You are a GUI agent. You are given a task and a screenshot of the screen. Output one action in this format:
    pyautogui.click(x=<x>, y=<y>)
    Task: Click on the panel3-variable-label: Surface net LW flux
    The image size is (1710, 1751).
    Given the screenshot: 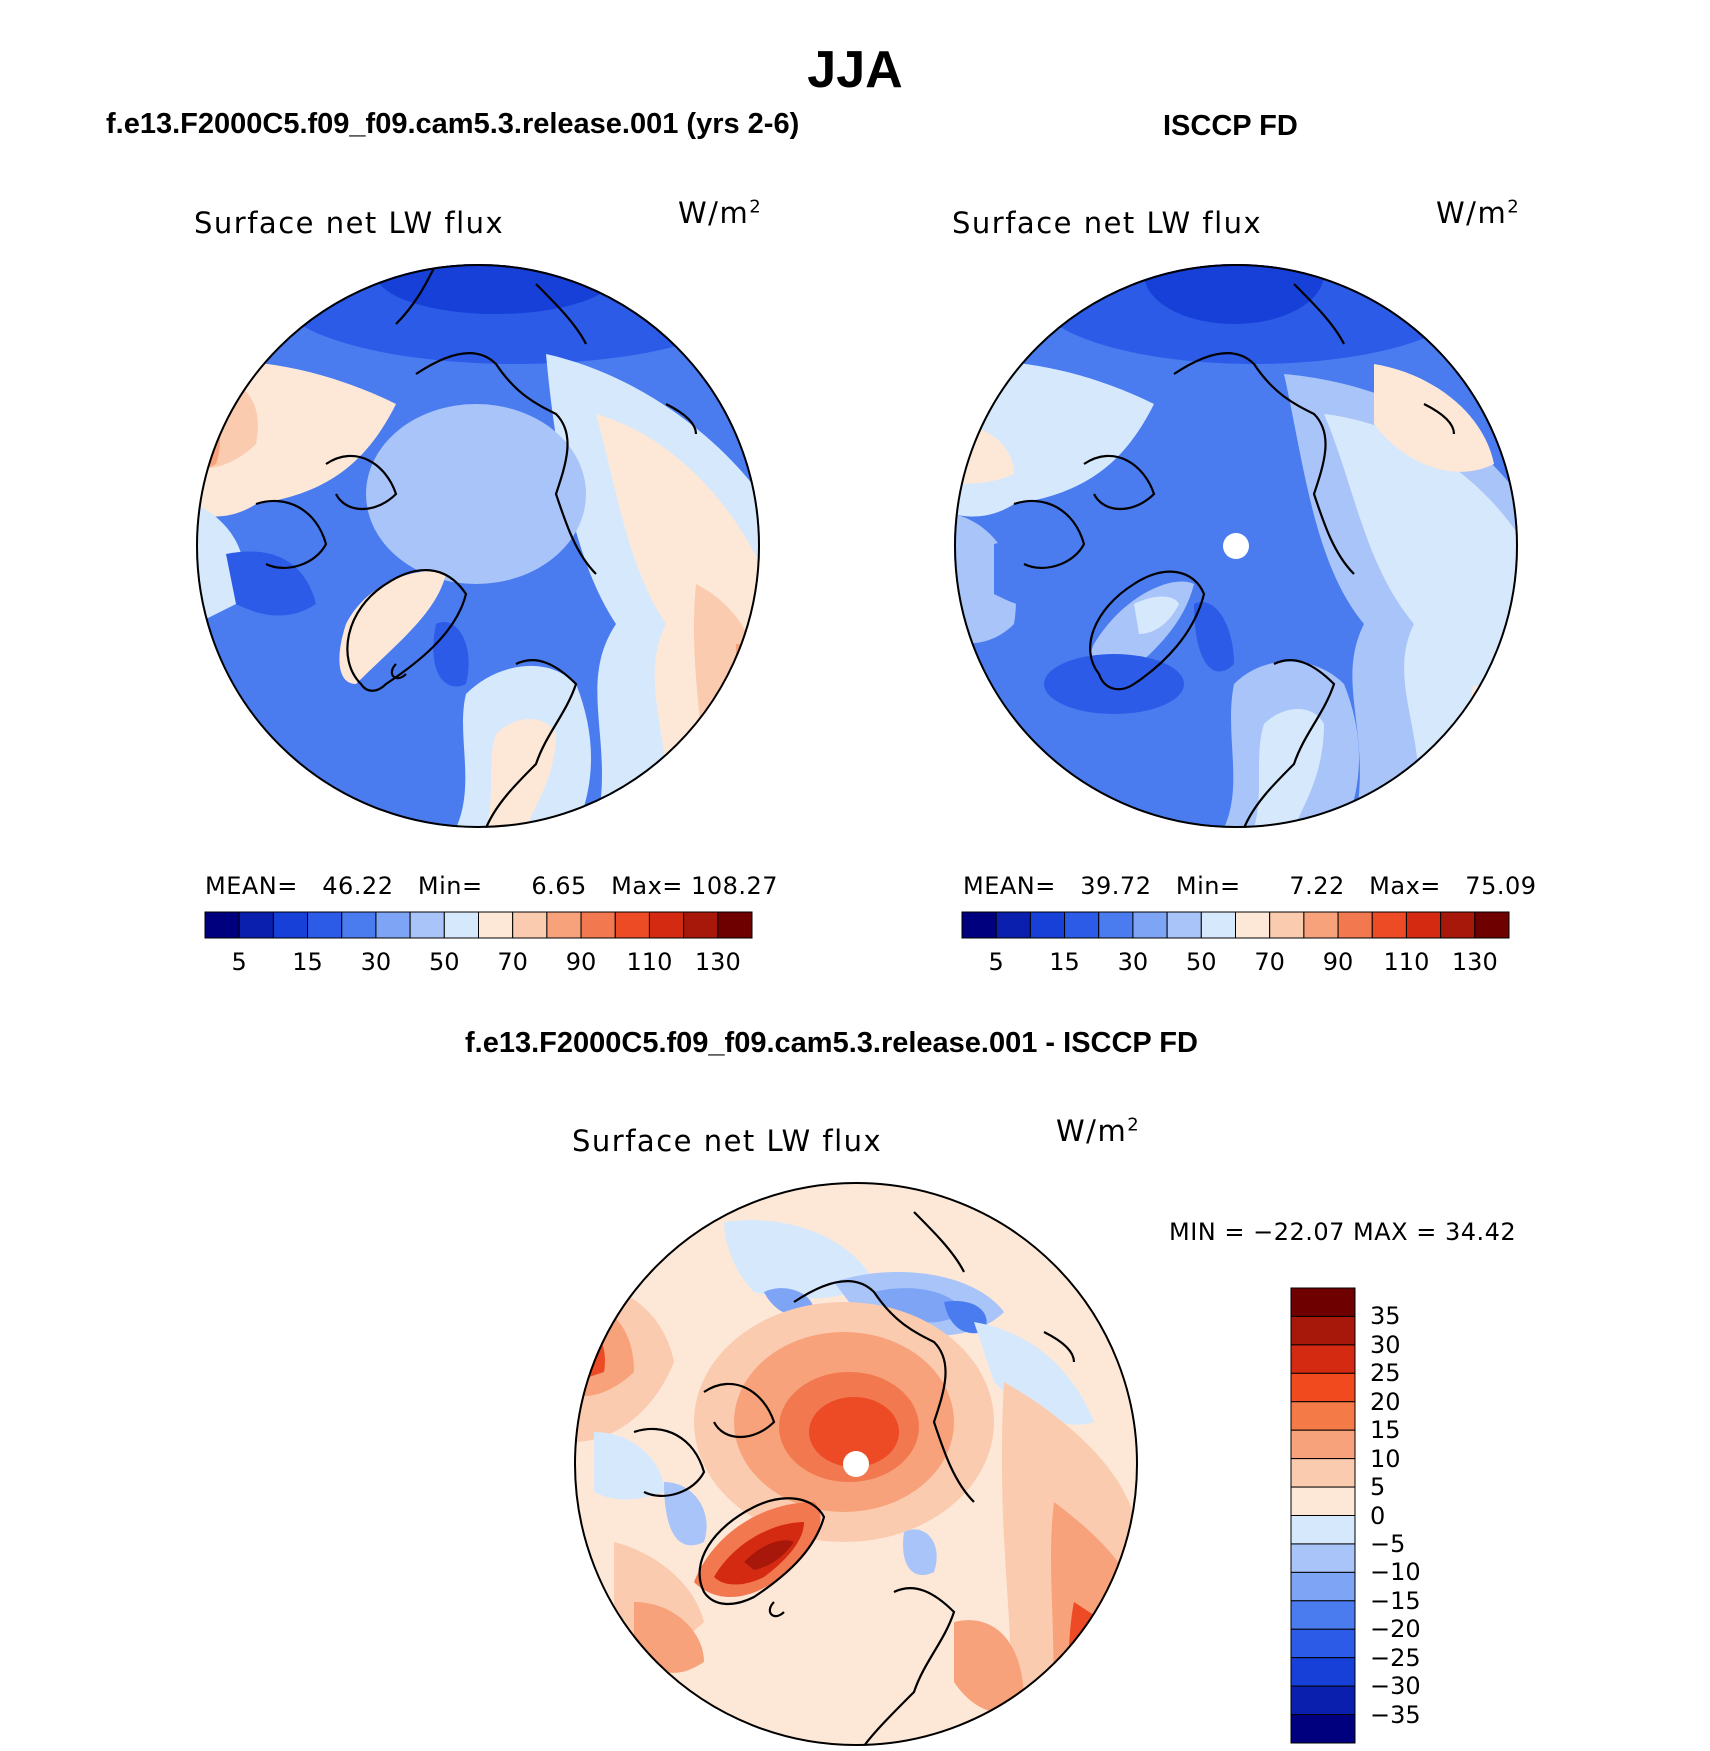 What is the action you would take?
    pyautogui.click(x=727, y=1141)
    